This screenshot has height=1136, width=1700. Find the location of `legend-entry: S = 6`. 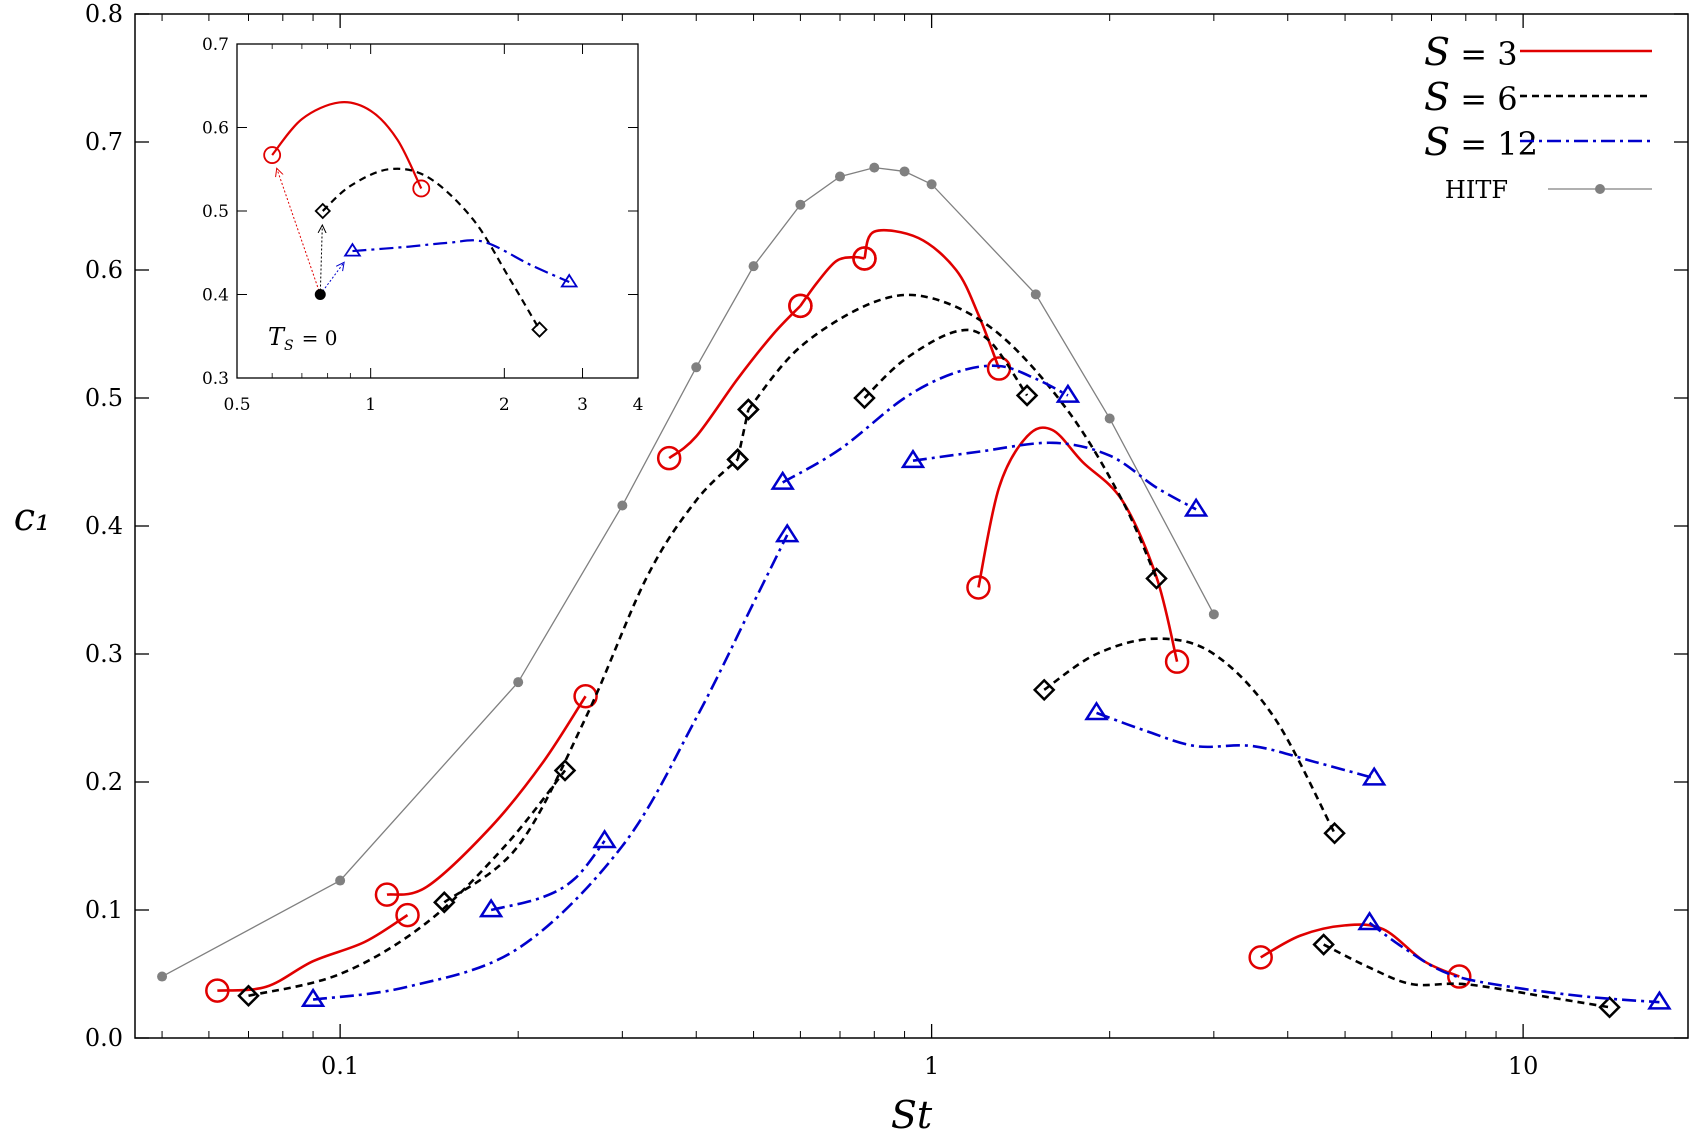

legend-entry: S = 6 is located at coordinates (1538, 97).